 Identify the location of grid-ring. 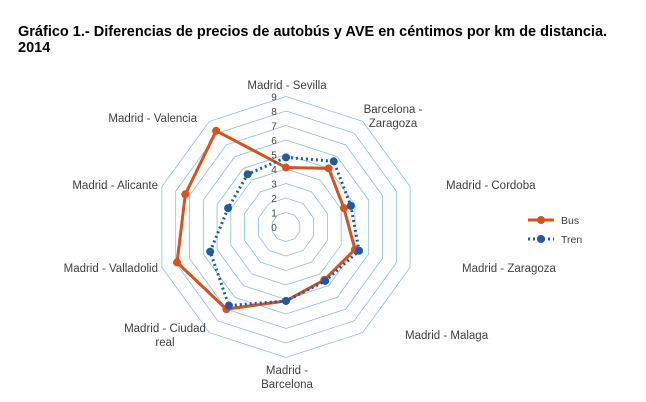
(286, 227).